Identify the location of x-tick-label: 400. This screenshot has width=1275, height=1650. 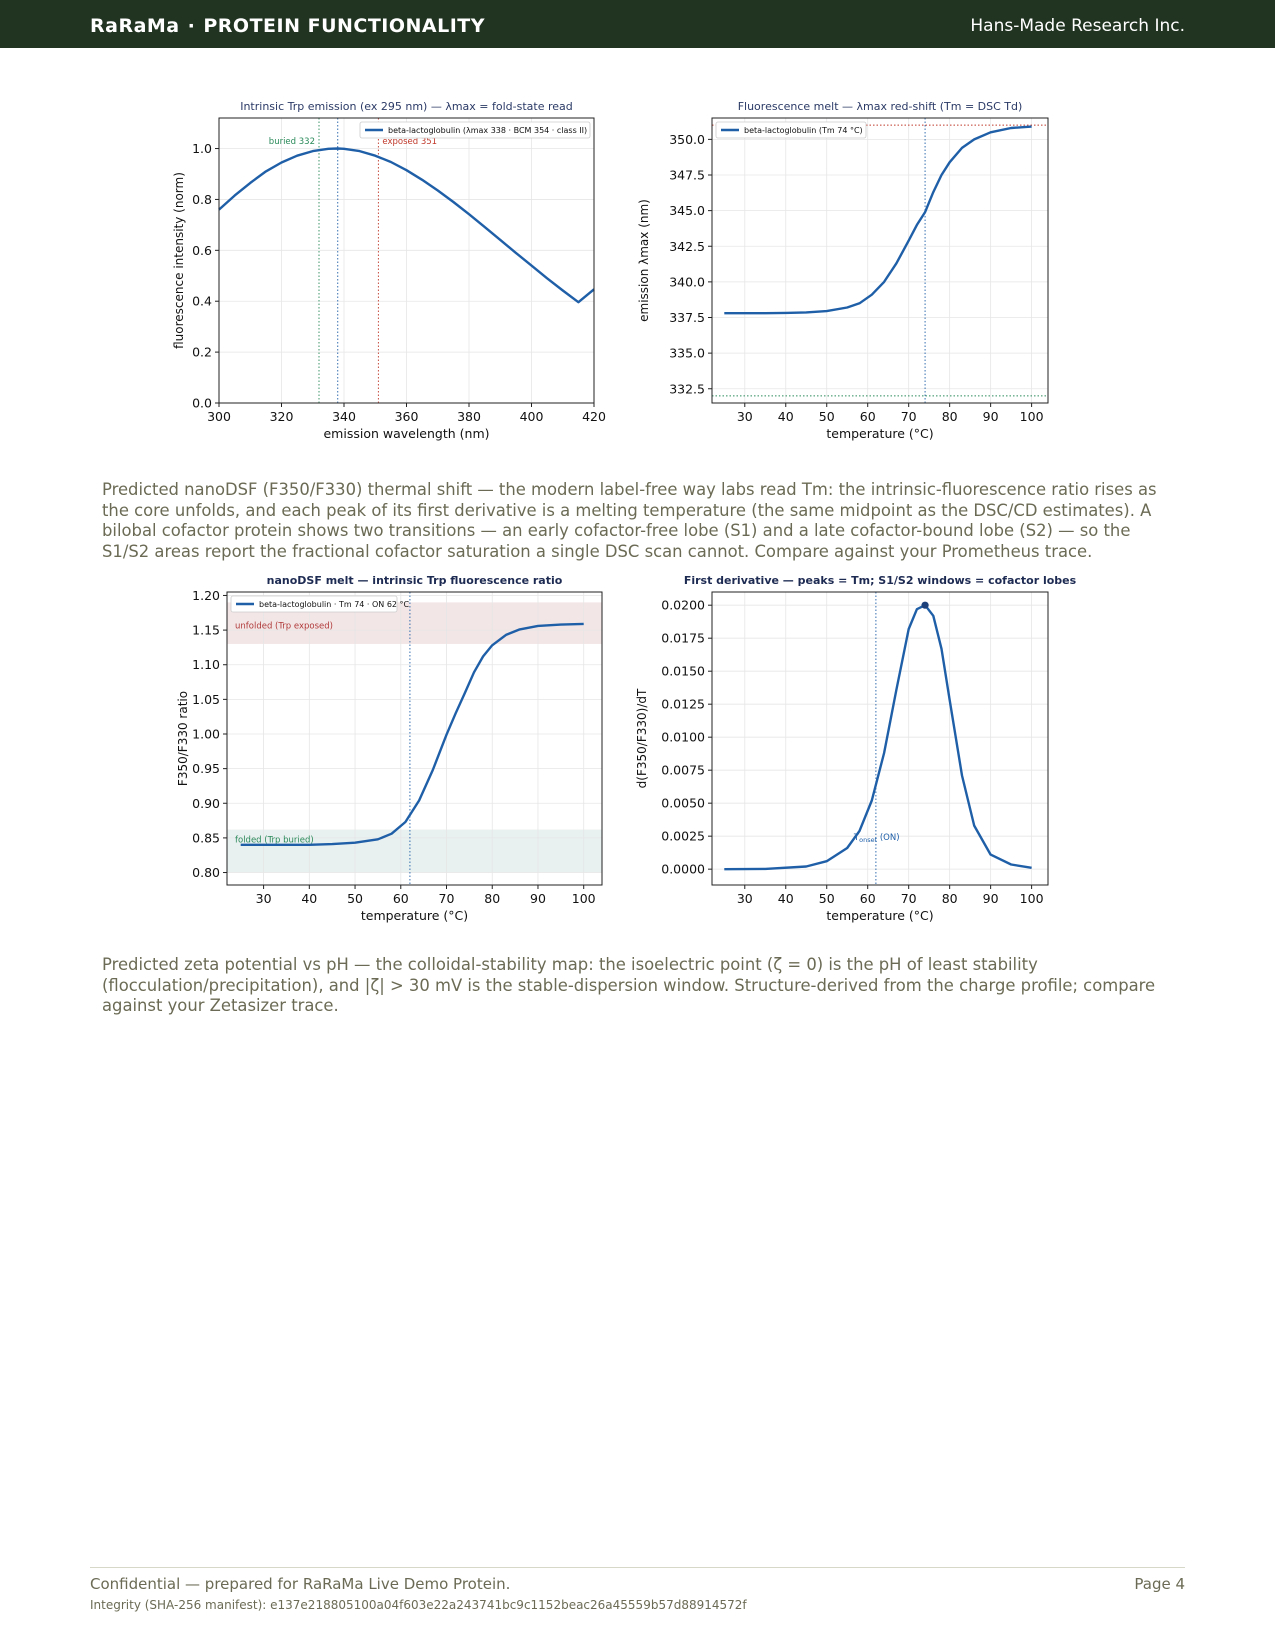
(532, 416).